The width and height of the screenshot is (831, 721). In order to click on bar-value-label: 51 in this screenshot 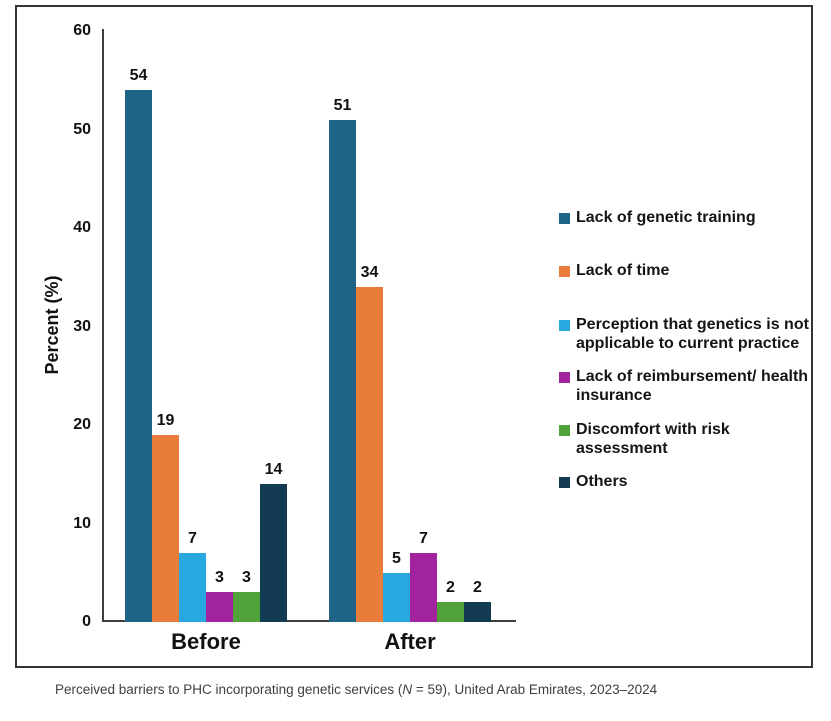, I will do `click(342, 105)`.